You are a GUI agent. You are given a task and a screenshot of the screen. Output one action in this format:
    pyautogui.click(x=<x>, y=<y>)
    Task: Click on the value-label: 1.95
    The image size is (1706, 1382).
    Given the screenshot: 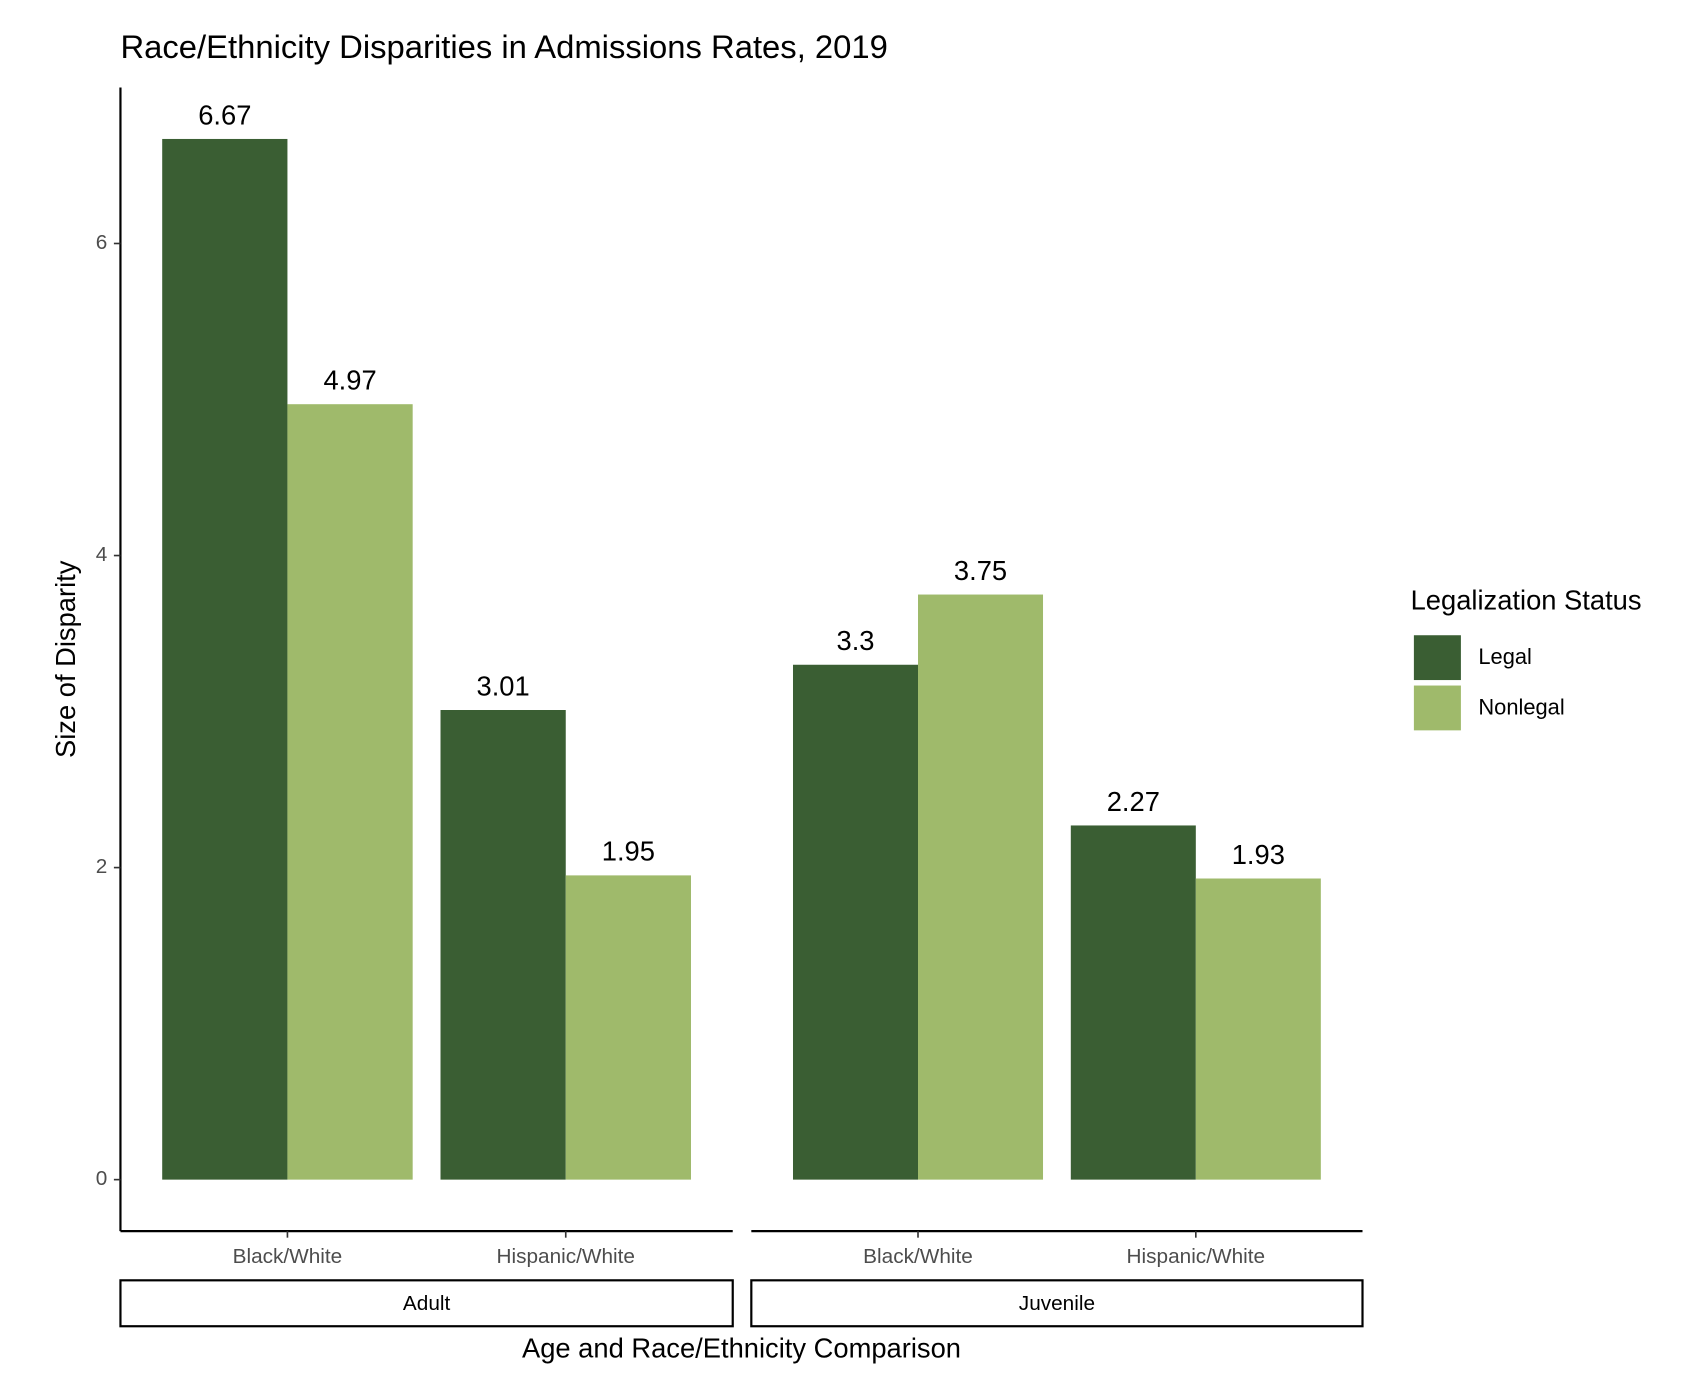 What is the action you would take?
    pyautogui.click(x=628, y=851)
    